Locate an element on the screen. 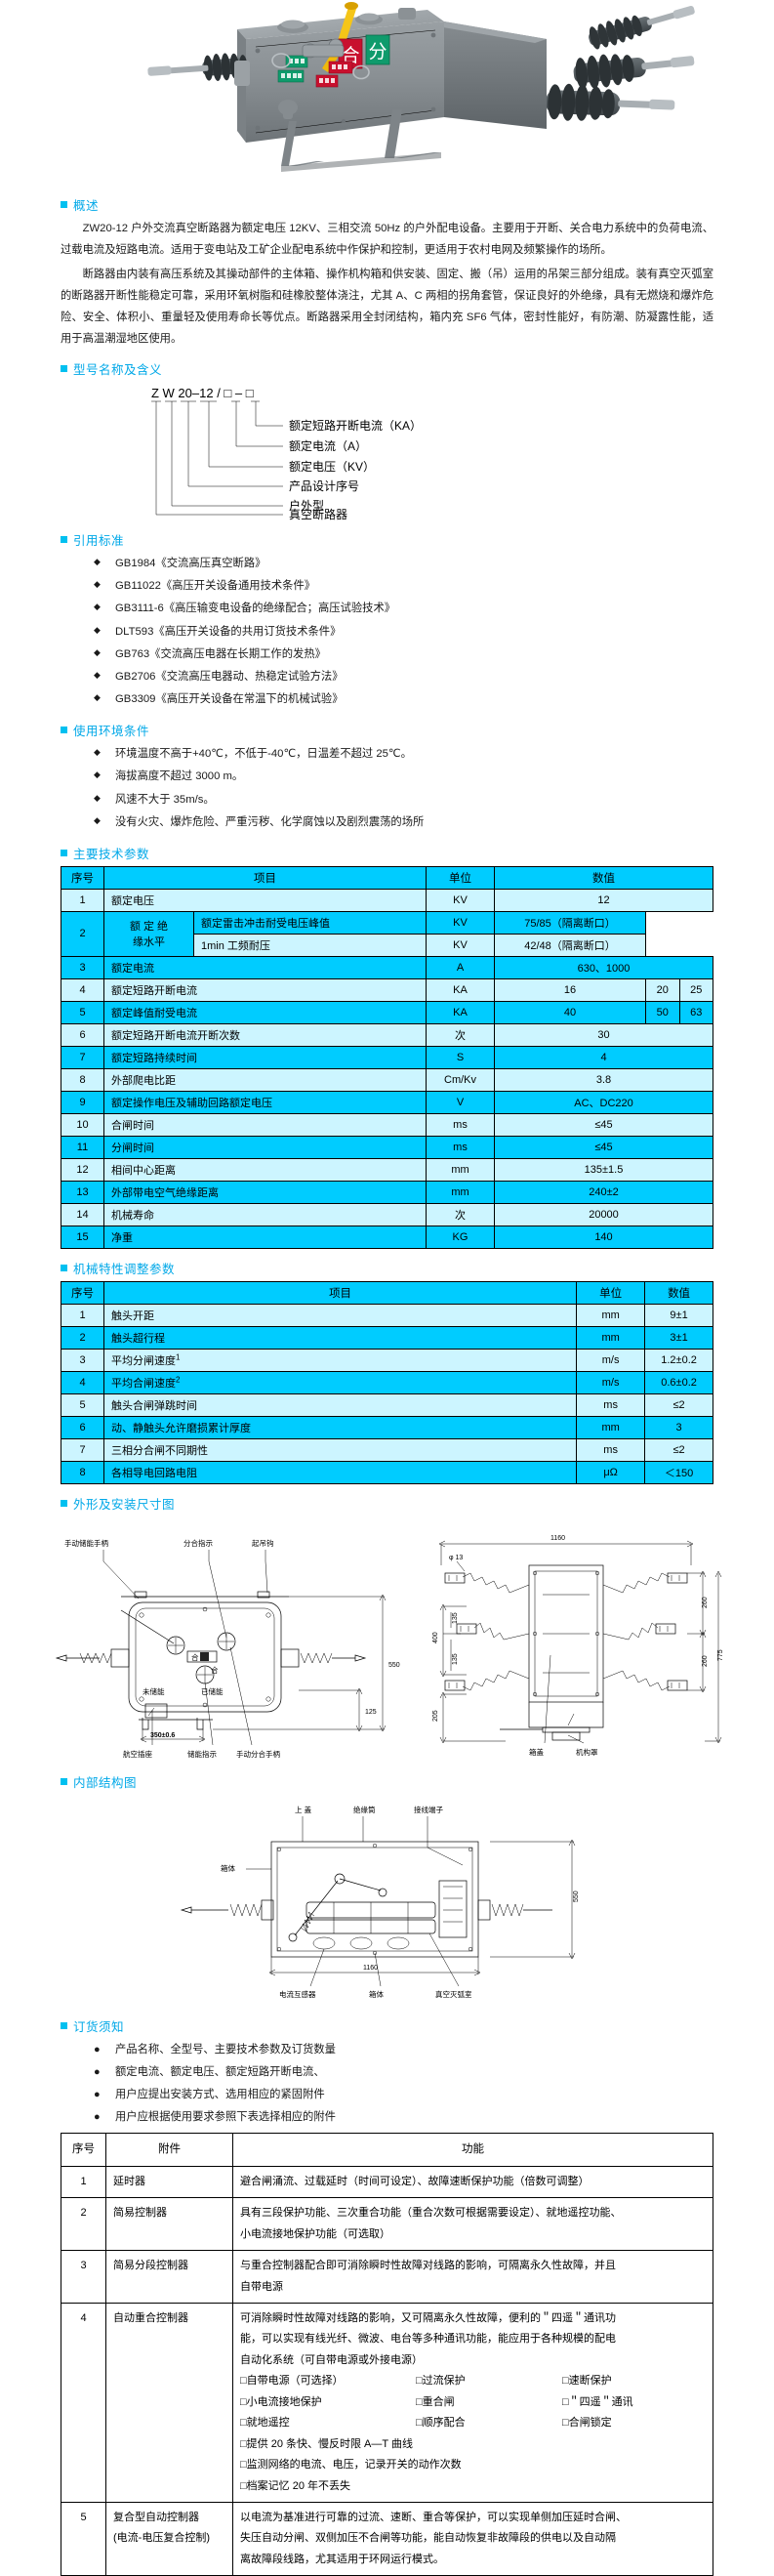  accessory-option-checkbox: □合闸锁定 is located at coordinates (587, 2424).